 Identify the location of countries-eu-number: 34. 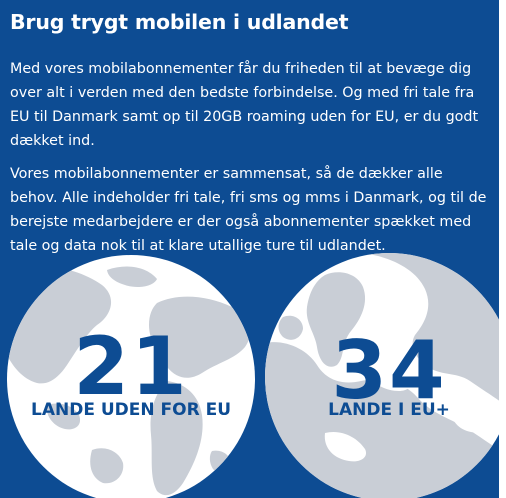
(389, 370).